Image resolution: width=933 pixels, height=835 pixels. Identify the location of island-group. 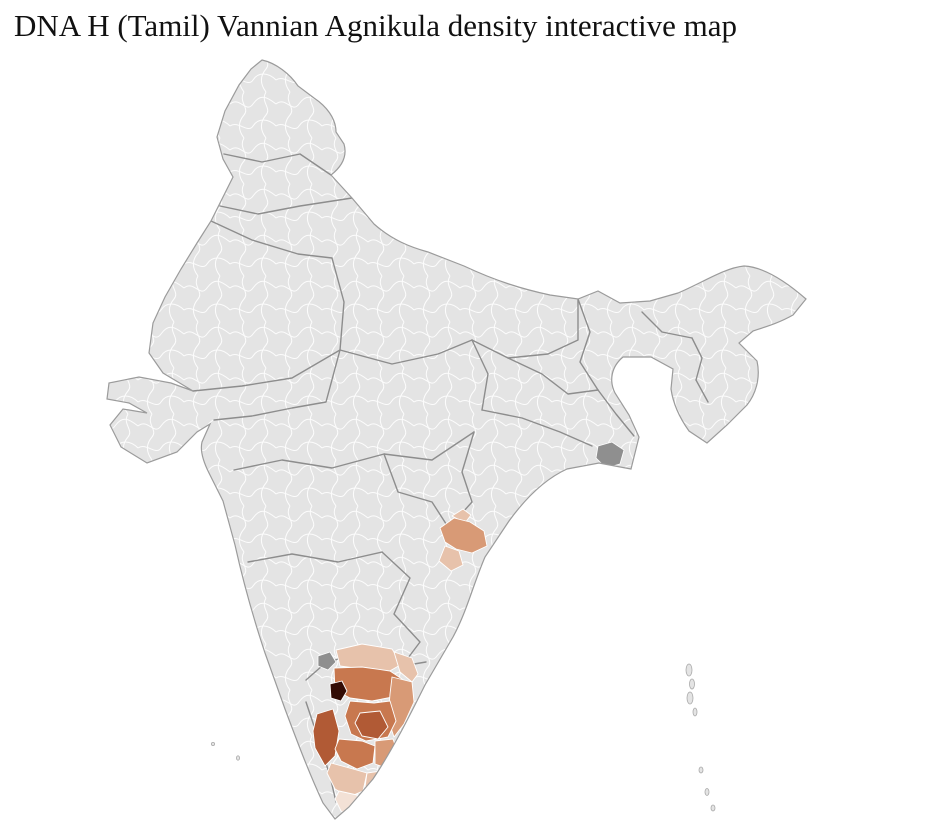
(463, 737).